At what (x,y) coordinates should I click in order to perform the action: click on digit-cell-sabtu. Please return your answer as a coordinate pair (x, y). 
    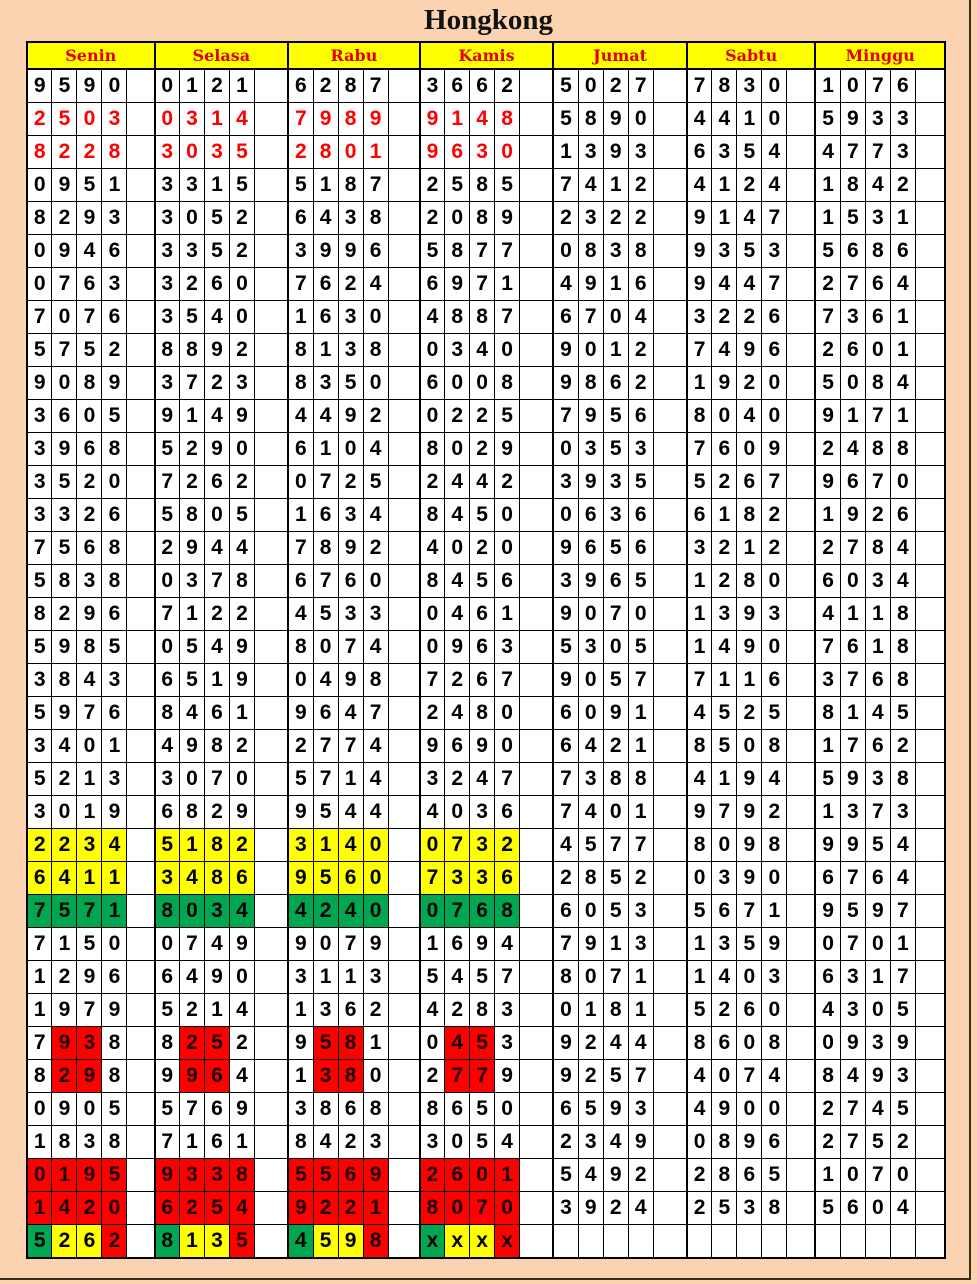
    Looking at the image, I should click on (774, 1241).